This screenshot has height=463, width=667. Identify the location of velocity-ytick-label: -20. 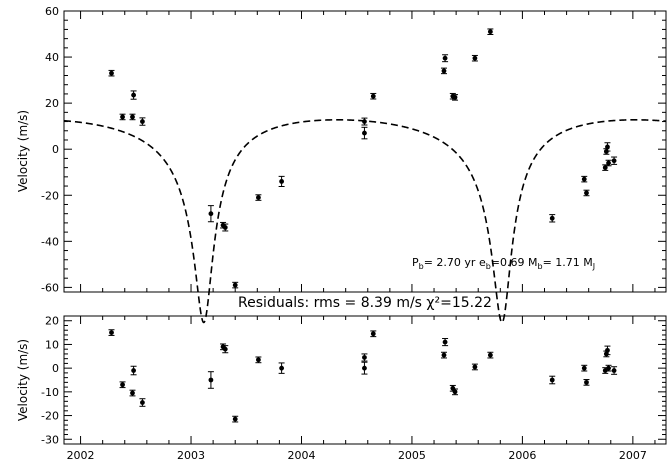
(50, 195).